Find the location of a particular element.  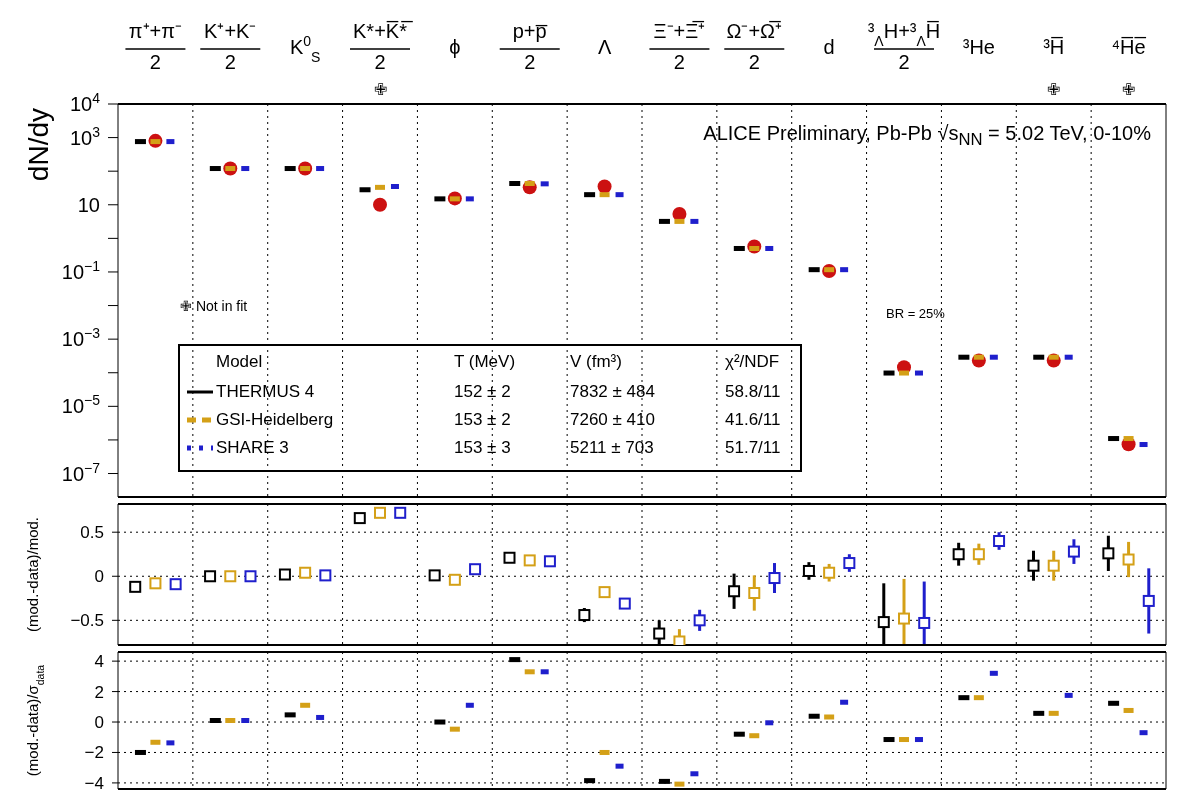

annotation: T (MeV) is located at coordinates (485, 362).